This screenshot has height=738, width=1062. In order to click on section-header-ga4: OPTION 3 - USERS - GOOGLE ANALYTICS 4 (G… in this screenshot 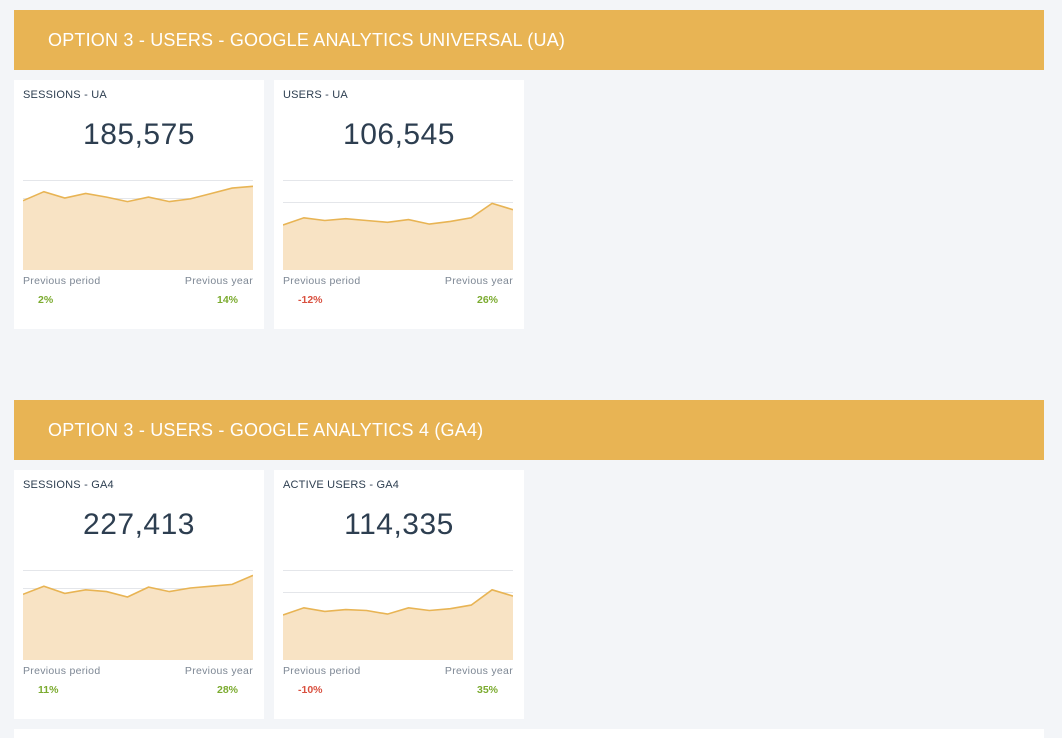, I will do `click(529, 430)`.